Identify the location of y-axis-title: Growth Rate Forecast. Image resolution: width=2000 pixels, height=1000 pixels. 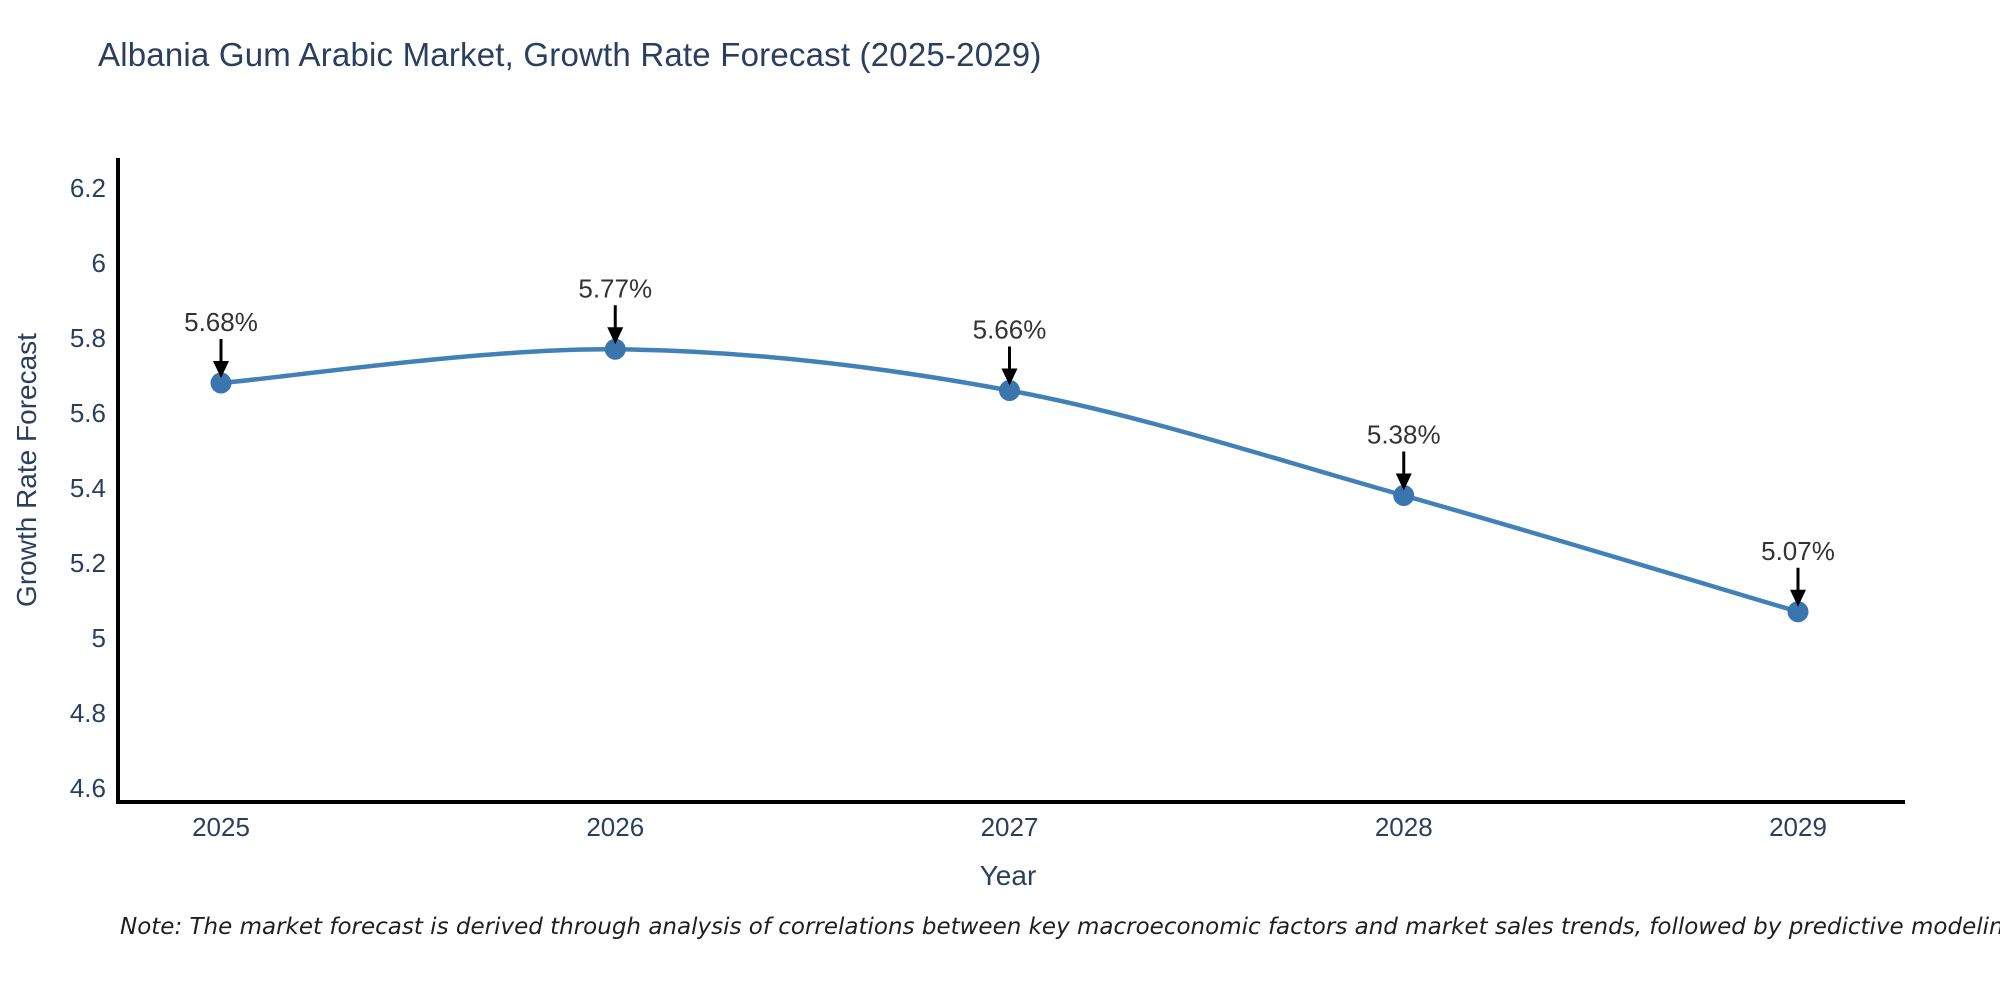
(26, 470).